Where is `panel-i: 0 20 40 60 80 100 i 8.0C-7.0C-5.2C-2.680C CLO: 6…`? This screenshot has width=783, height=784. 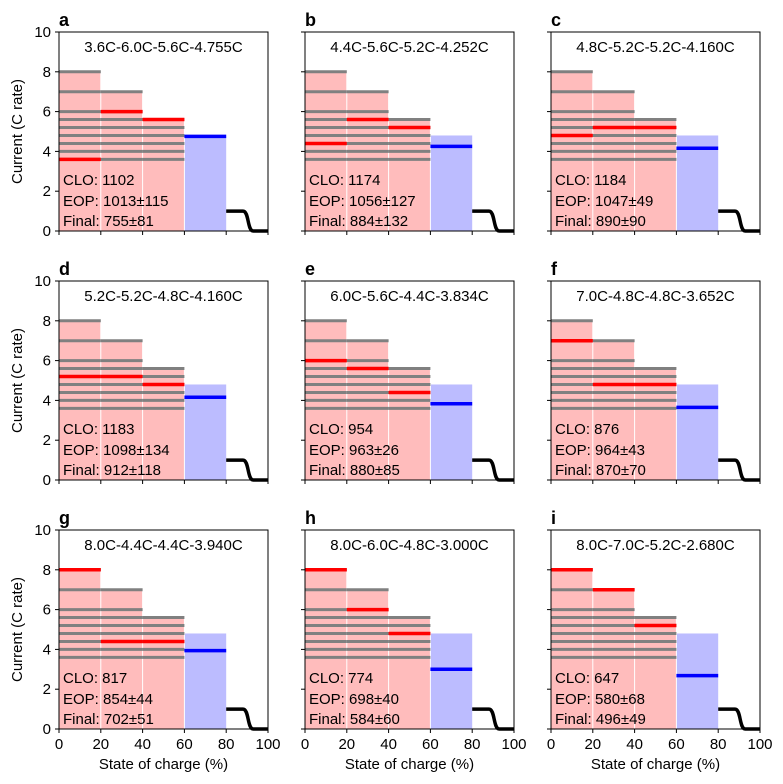 panel-i: 0 20 40 60 80 100 i 8.0C-7.0C-5.2C-2.680C CLO: 6… is located at coordinates (660, 640).